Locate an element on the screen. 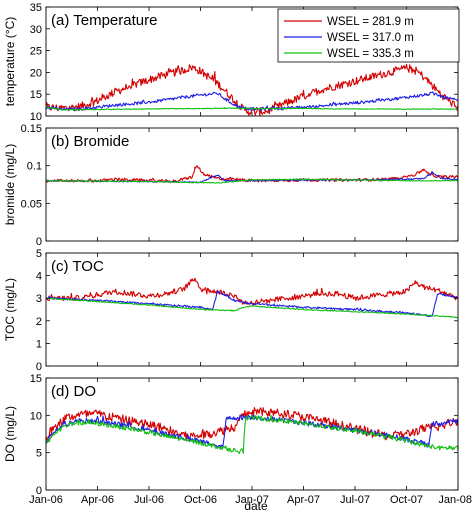  x-tick-label: Jan-07 is located at coordinates (252, 500).